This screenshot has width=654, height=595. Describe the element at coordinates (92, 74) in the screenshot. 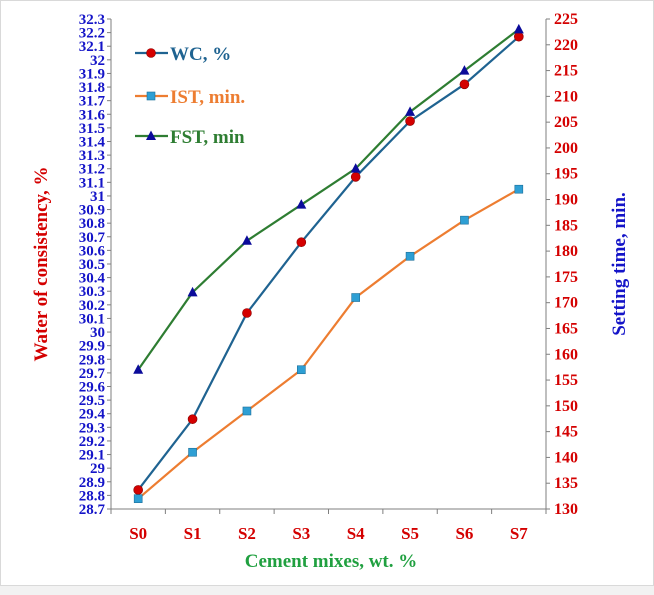

I see `left-tick-label: 31.9` at that location.